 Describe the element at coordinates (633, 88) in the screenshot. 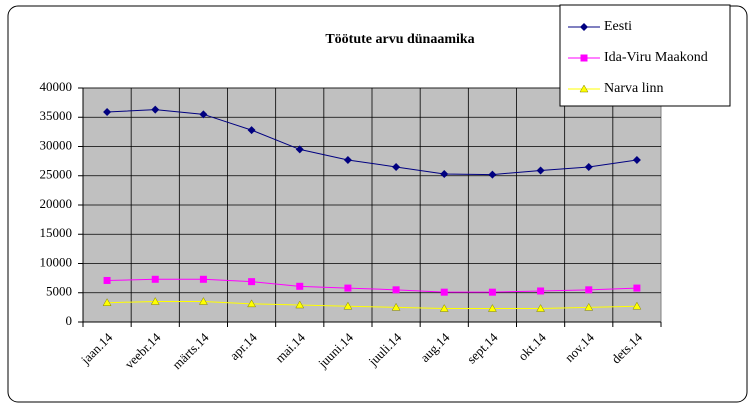

I see `legend-label: Narva linn` at that location.